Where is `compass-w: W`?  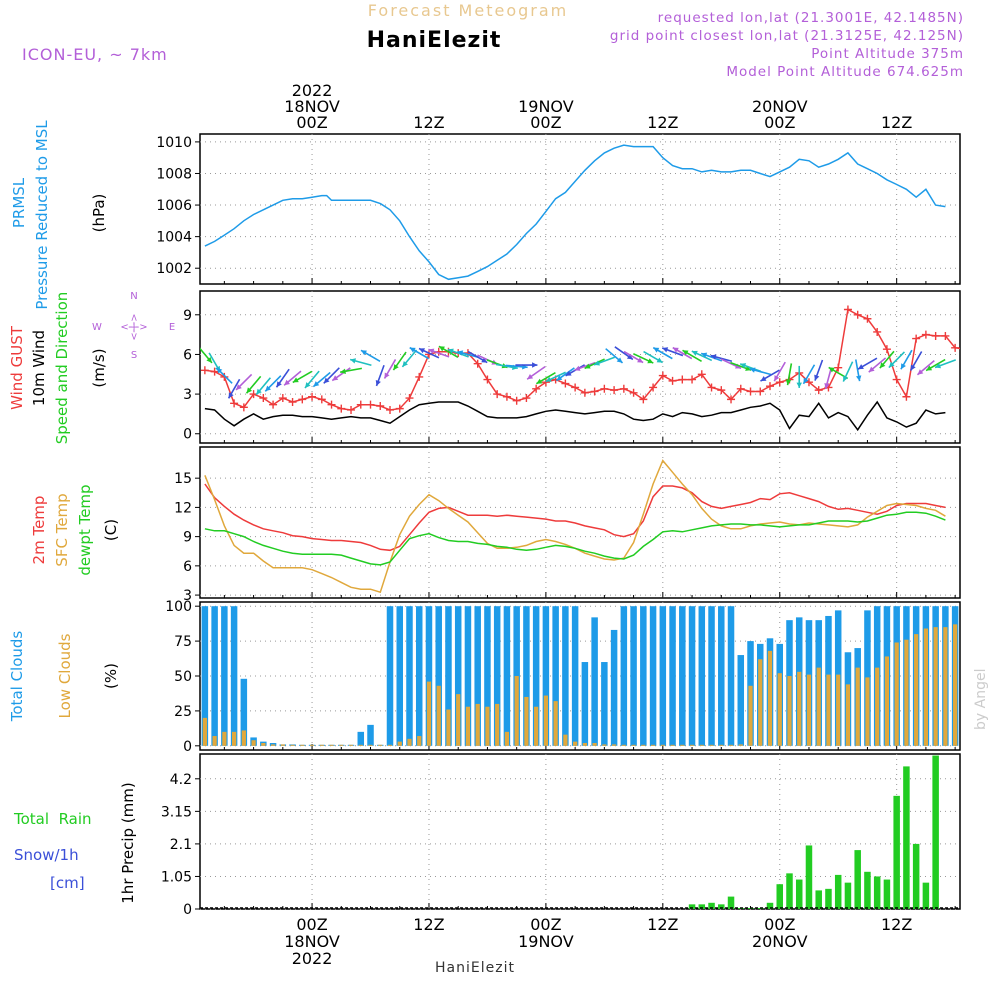
compass-w: W is located at coordinates (97, 327).